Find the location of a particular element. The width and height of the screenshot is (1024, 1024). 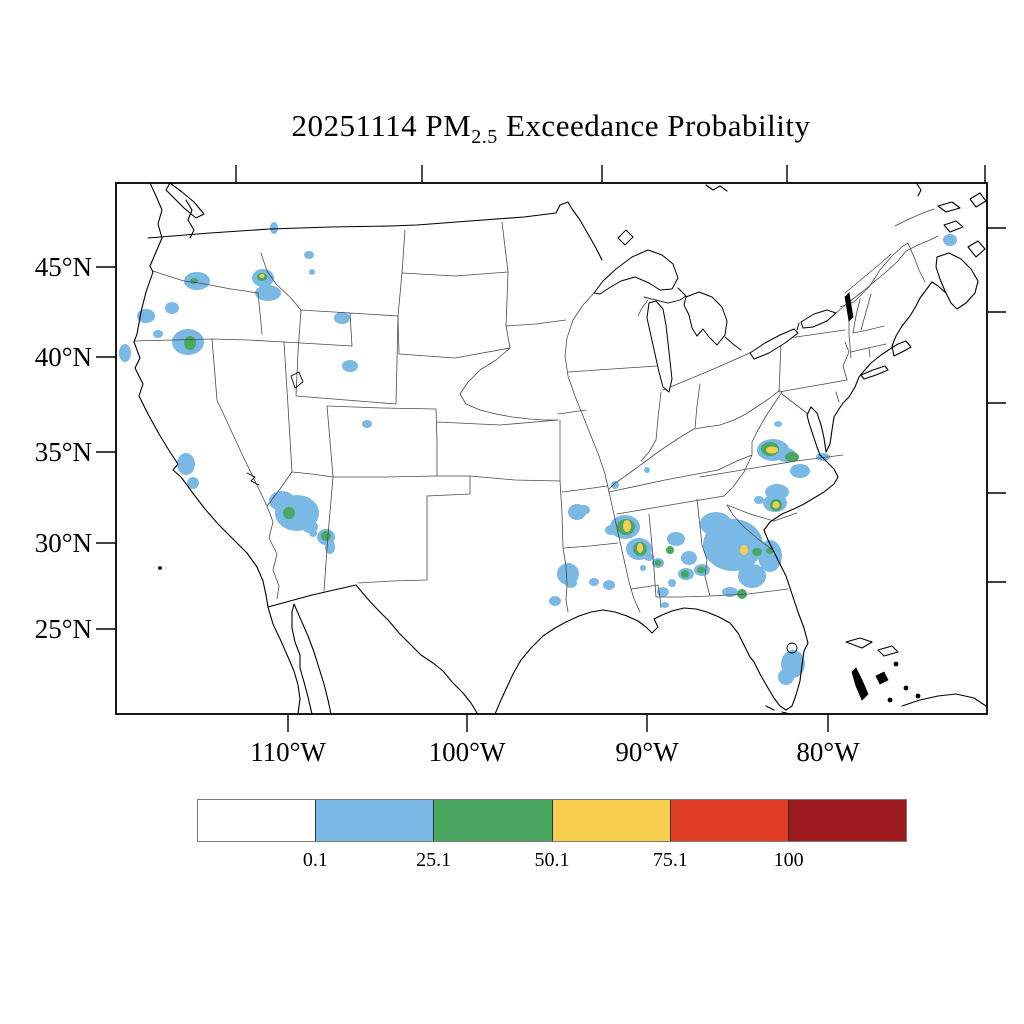

colorbar-cells is located at coordinates (552, 820).